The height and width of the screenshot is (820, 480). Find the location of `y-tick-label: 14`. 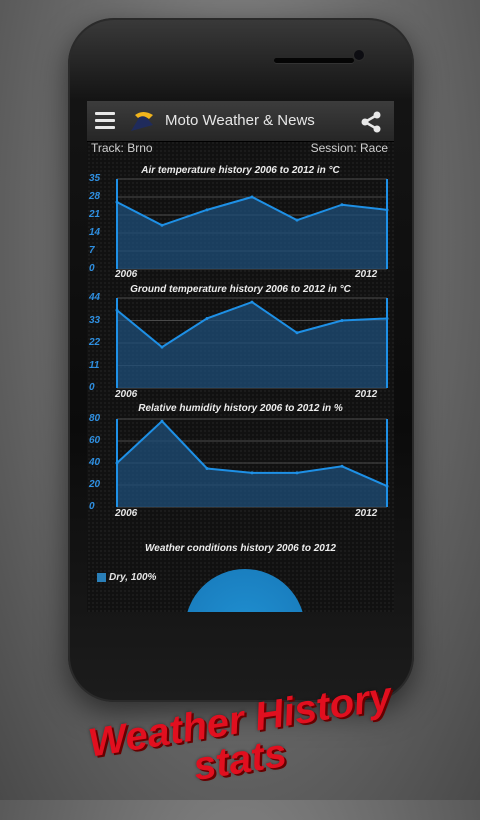

y-tick-label: 14 is located at coordinates (95, 232).